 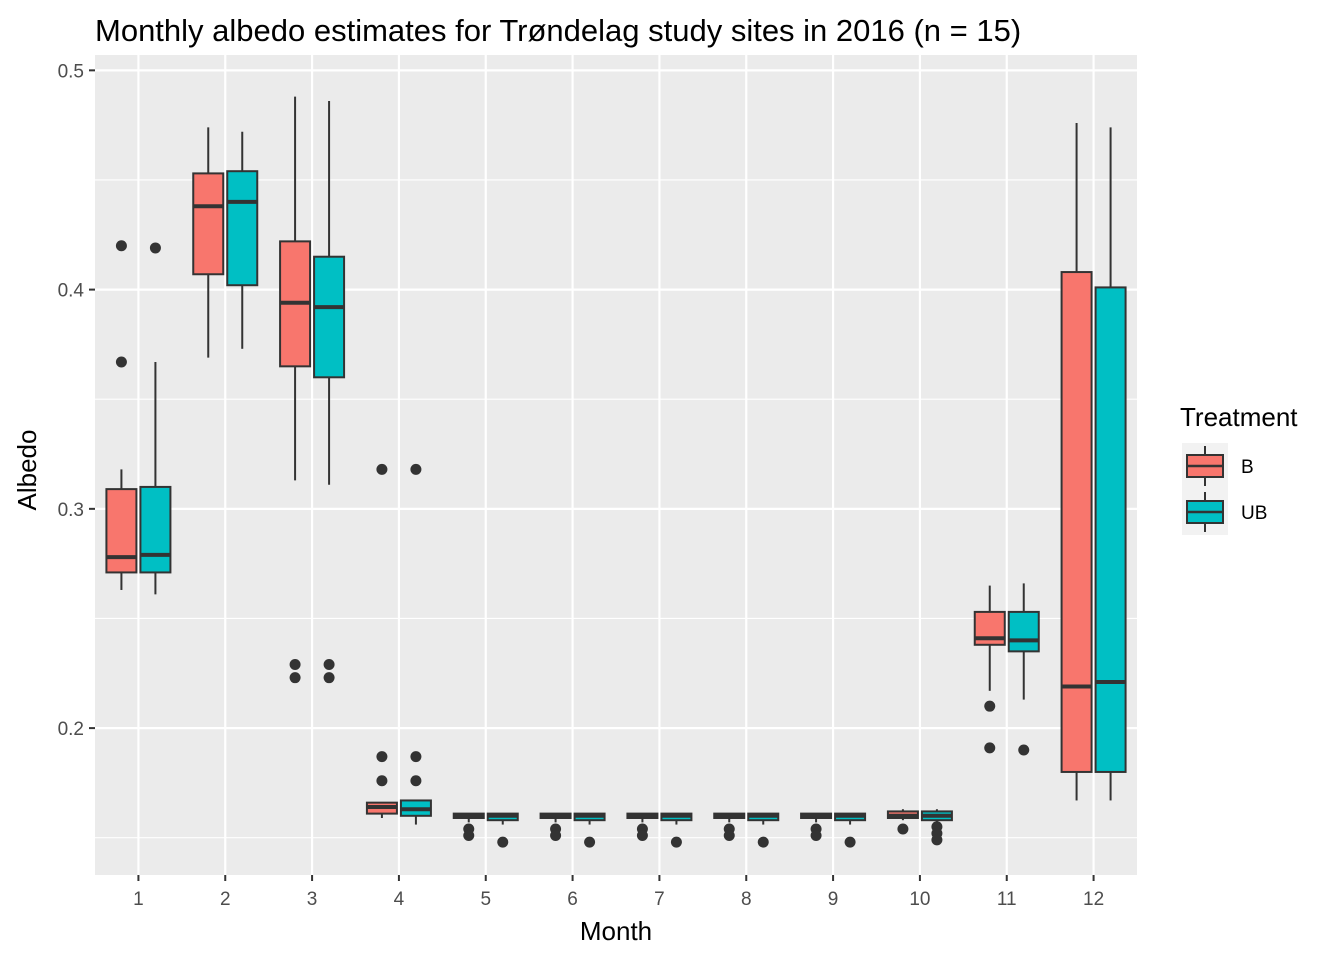 I want to click on x-tick-label: 8, so click(x=746, y=899).